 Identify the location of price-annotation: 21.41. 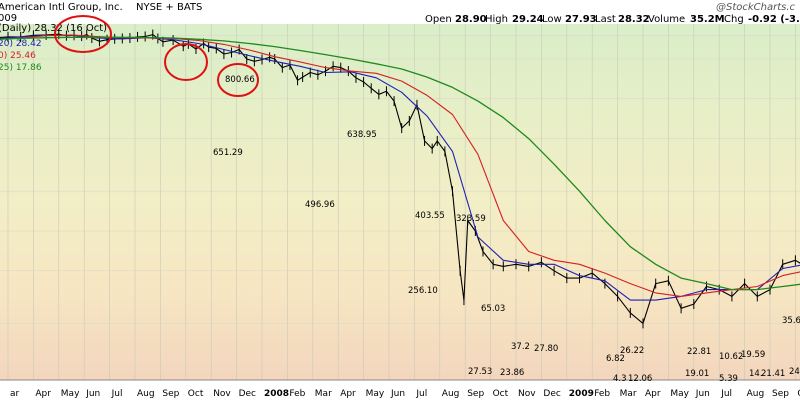
(773, 374).